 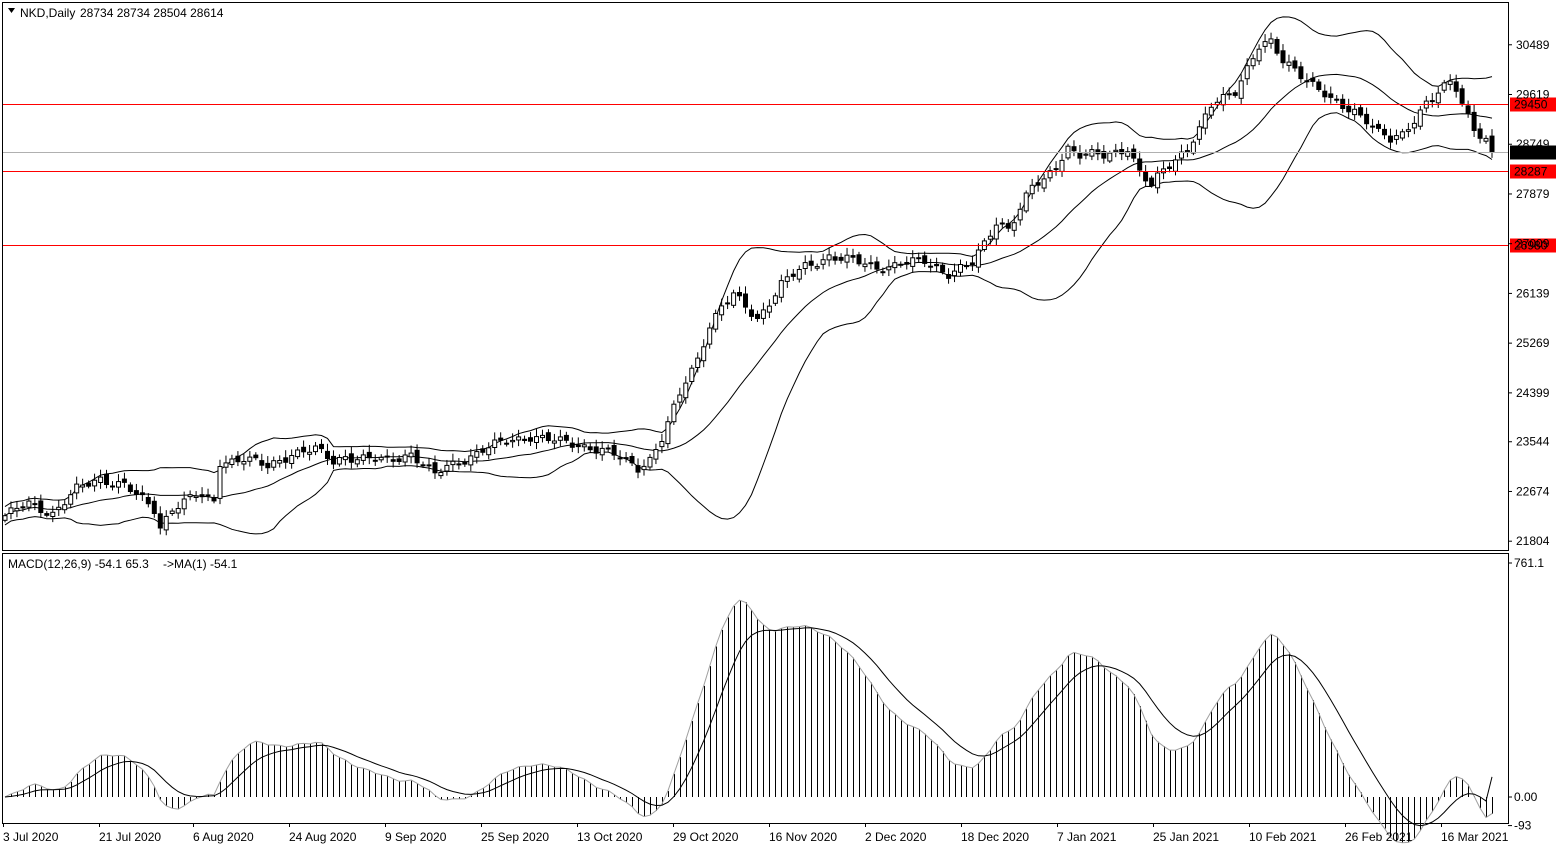 I want to click on price-axis-label: 25269, so click(x=1533, y=343).